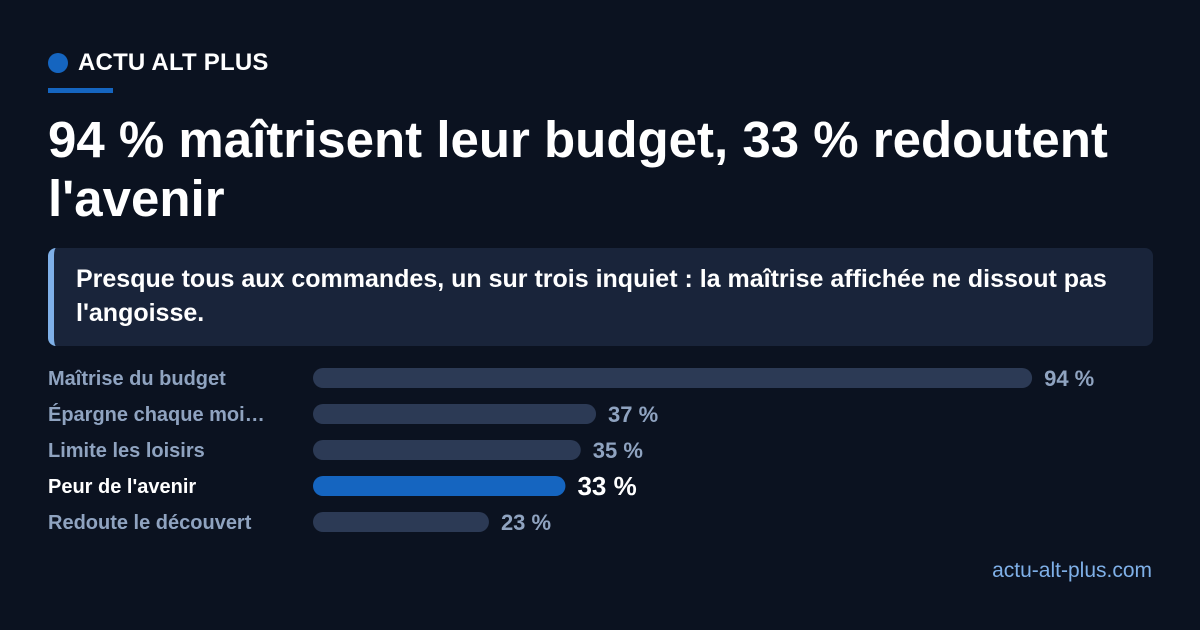 Image resolution: width=1200 pixels, height=630 pixels. I want to click on brand: ACTU ALT PLUS, so click(158, 63).